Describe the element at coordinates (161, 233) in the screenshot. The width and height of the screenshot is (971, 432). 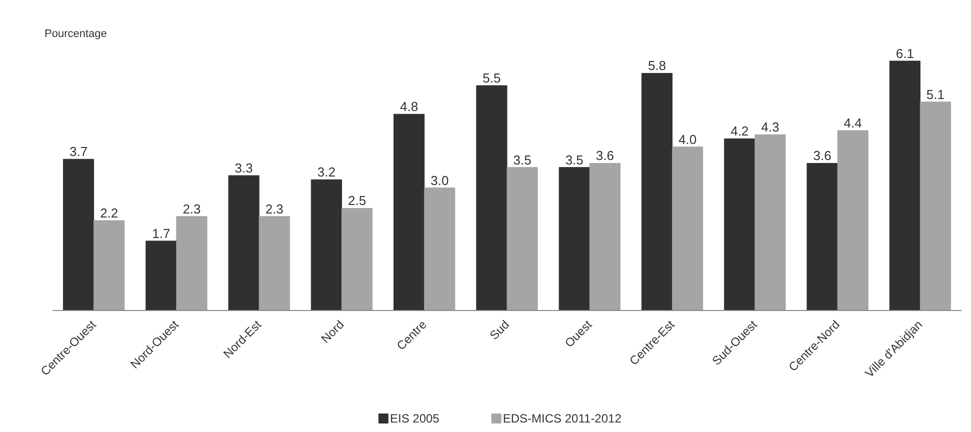
I see `data-label: 1.7` at that location.